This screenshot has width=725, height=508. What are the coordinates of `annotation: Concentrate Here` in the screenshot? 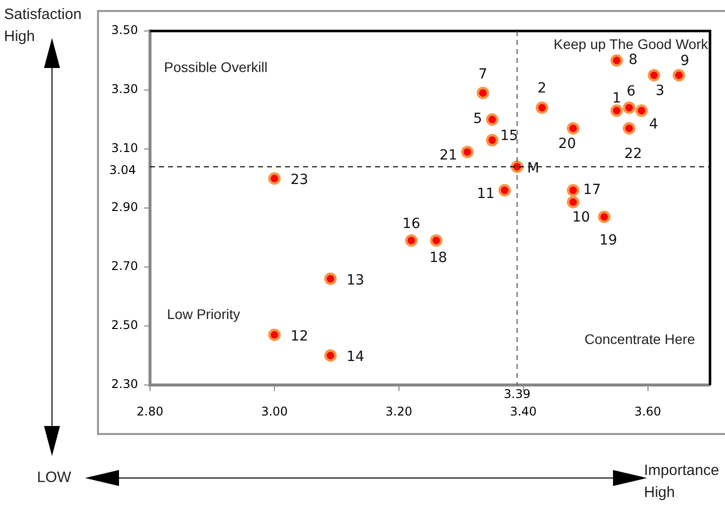 It's located at (640, 338).